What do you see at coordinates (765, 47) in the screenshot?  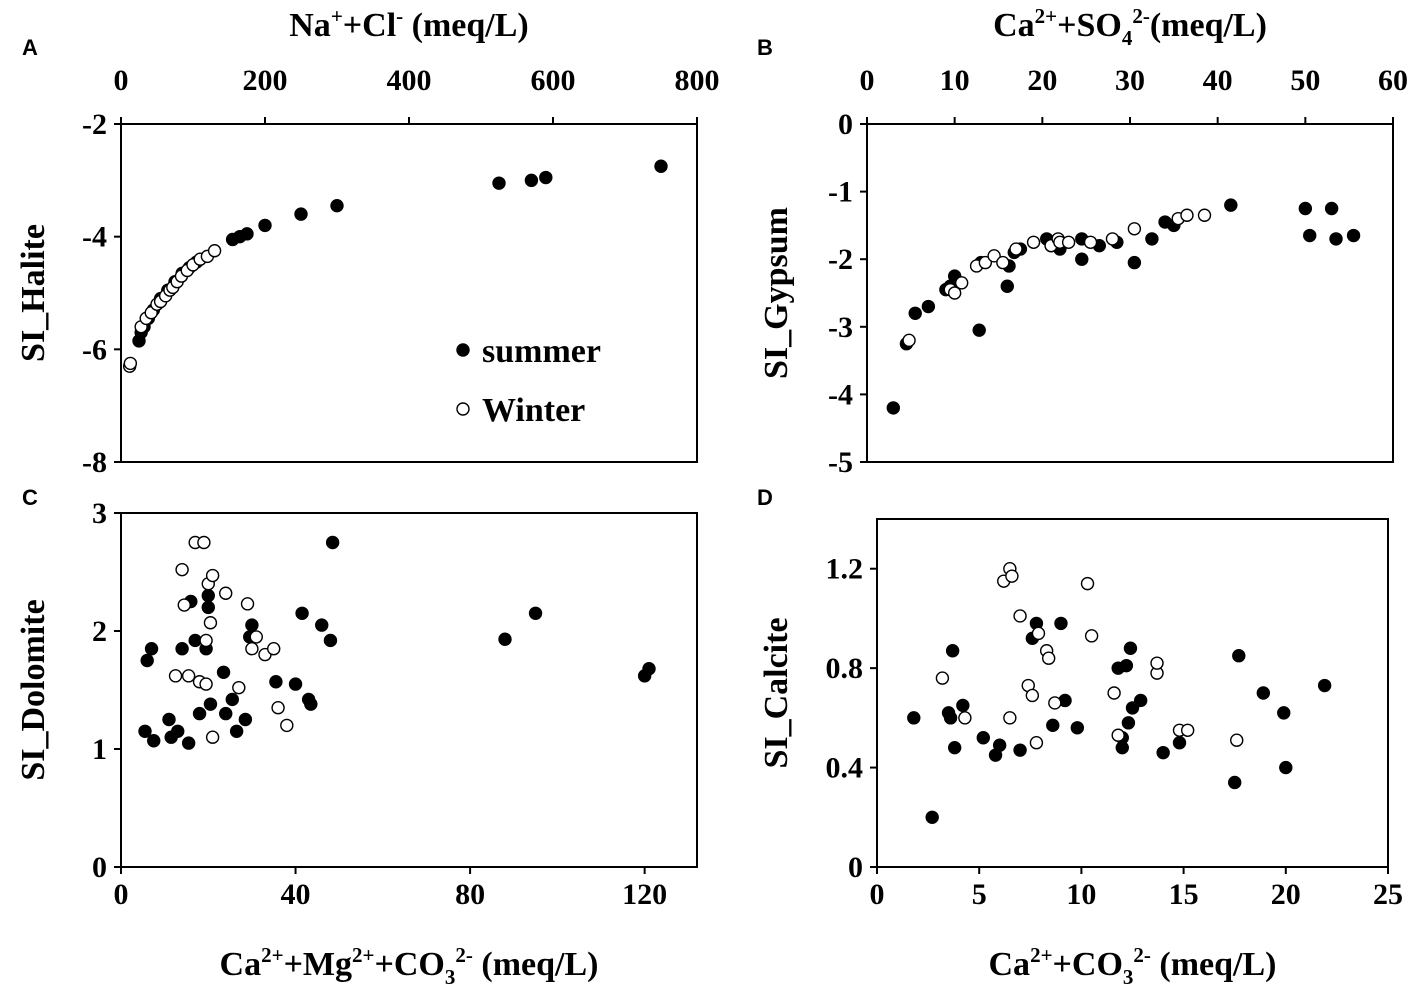 I see `panel-letter: B` at bounding box center [765, 47].